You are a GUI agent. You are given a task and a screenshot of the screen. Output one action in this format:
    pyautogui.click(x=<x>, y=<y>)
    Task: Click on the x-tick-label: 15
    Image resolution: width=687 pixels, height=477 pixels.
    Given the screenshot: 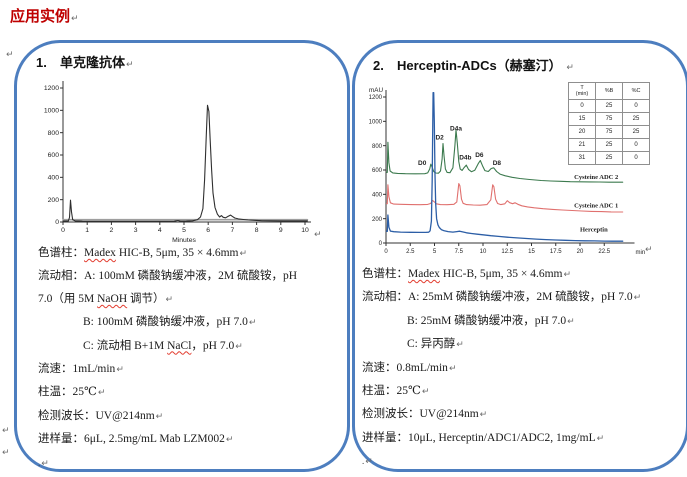 What is the action you would take?
    pyautogui.click(x=531, y=252)
    